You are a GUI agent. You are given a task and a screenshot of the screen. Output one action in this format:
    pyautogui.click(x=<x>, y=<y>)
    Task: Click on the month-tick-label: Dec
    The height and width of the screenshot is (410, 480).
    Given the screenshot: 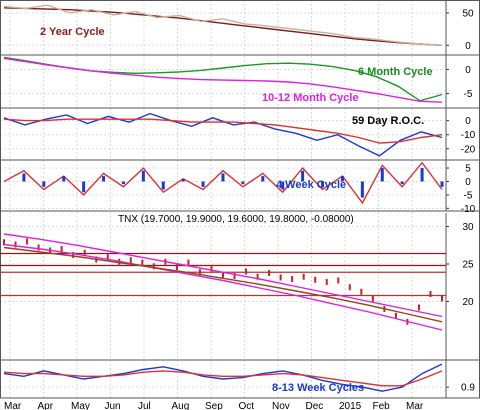 What is the action you would take?
    pyautogui.click(x=315, y=405)
    